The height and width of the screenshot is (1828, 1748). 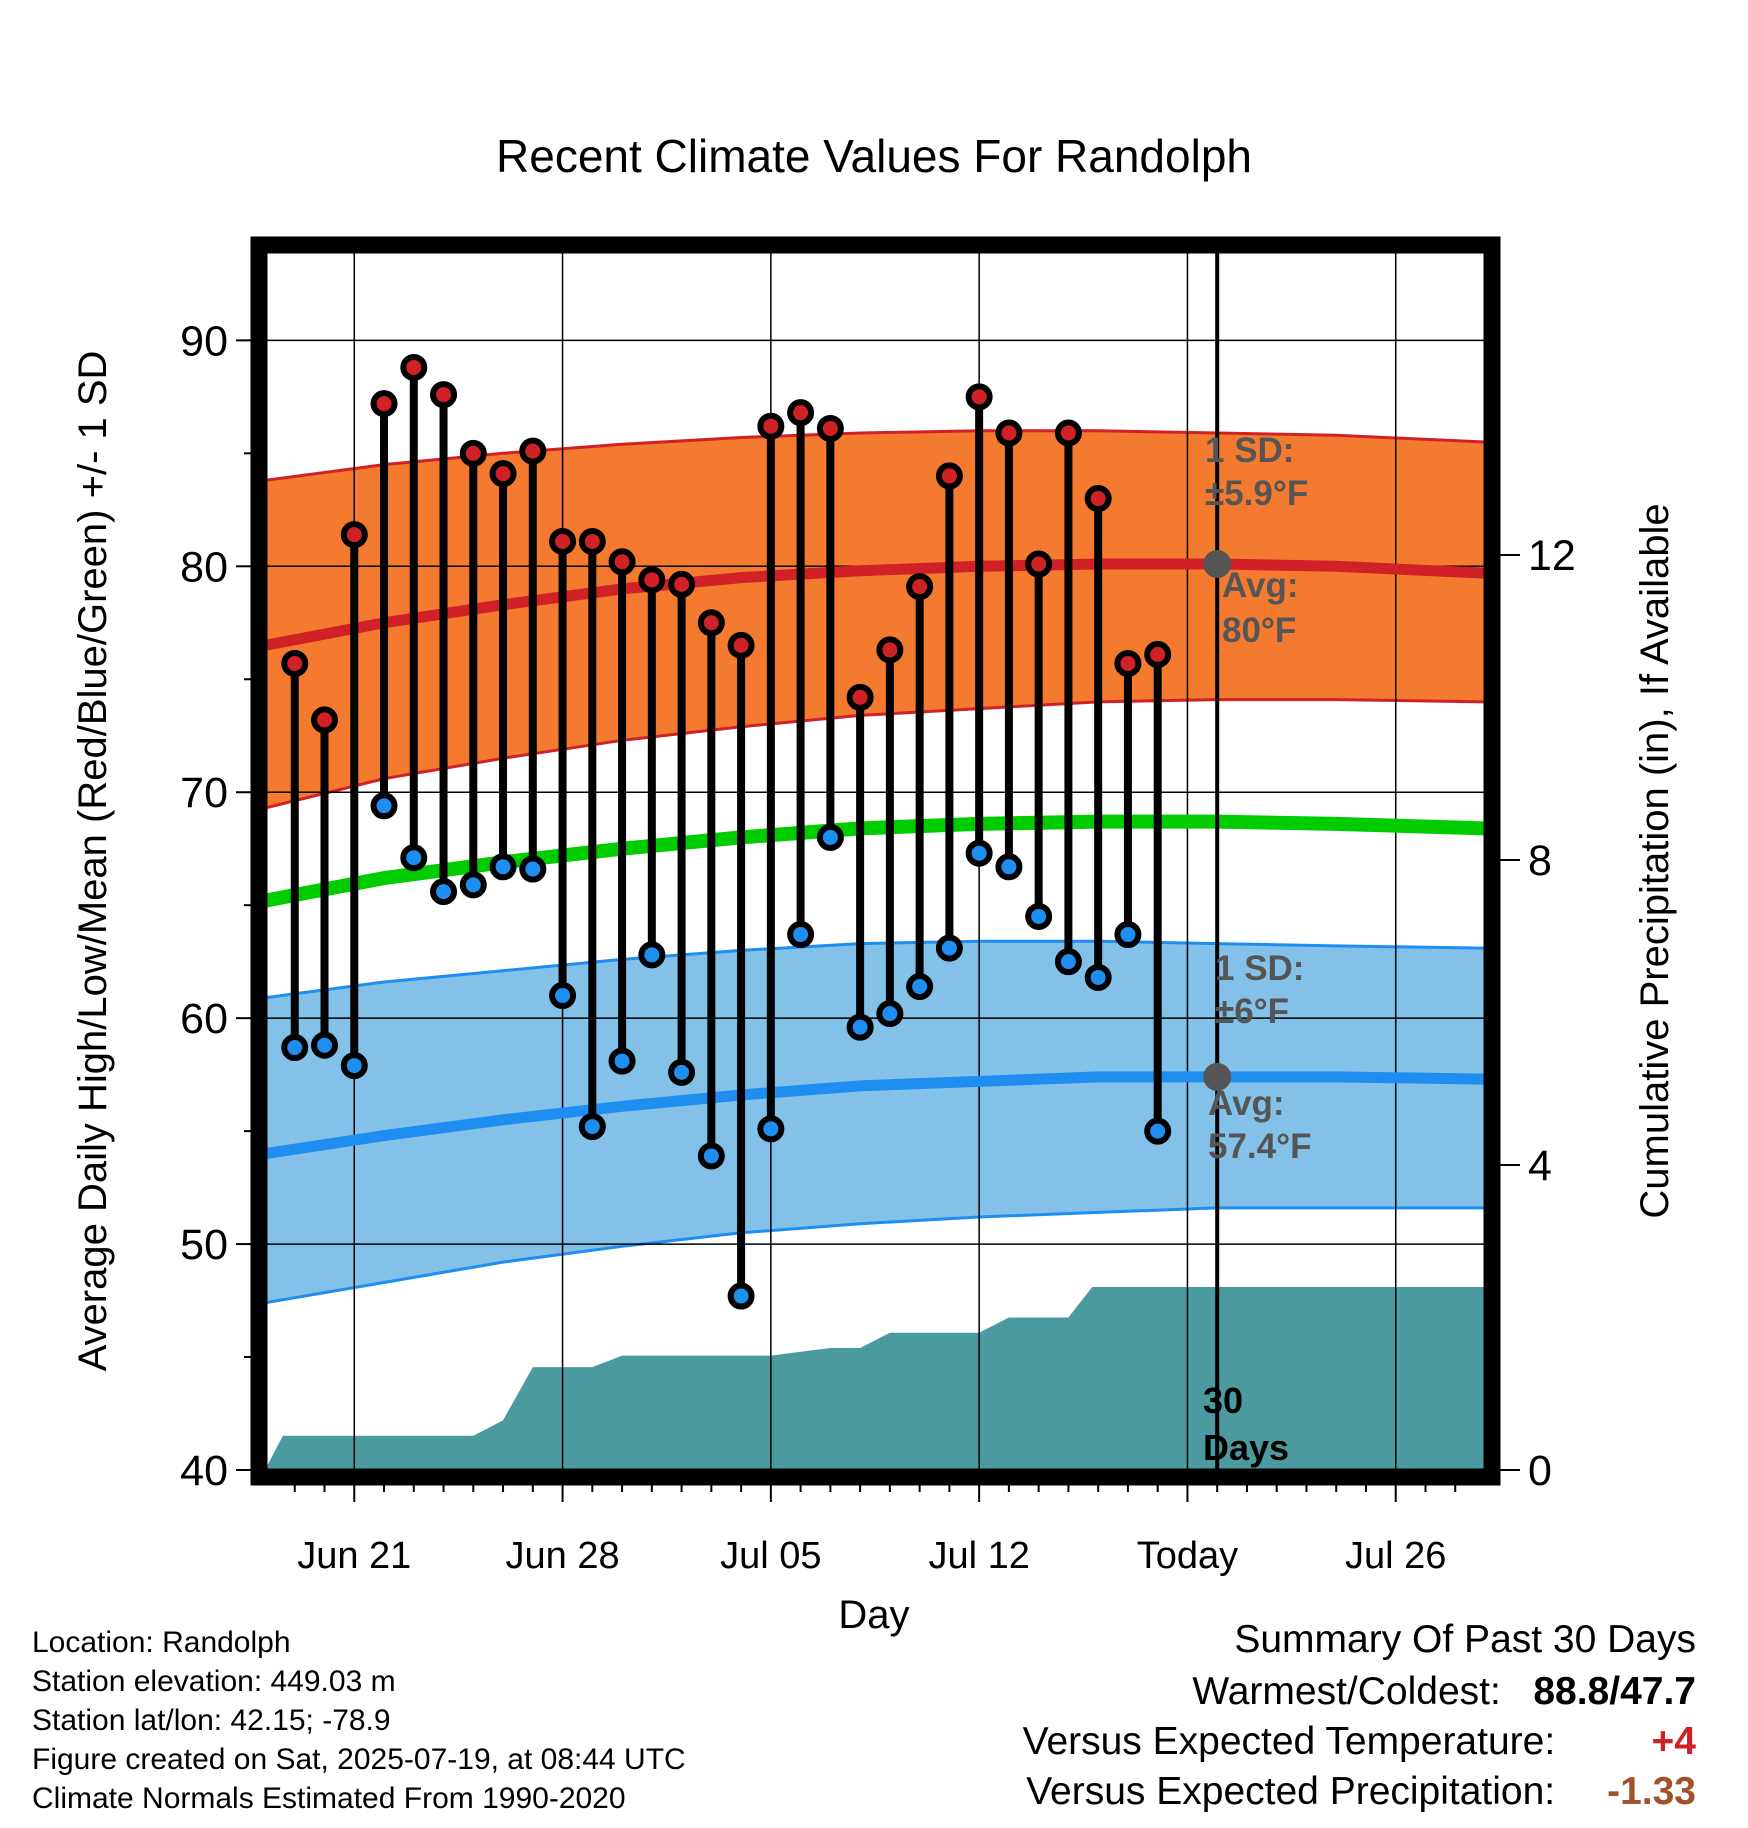 What do you see at coordinates (161, 1642) in the screenshot?
I see `station-location: Location: Randolph` at bounding box center [161, 1642].